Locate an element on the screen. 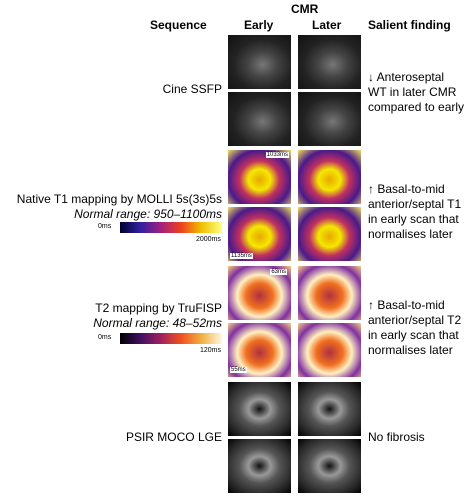 The width and height of the screenshot is (474, 499). sequence-label: Cine SSFP is located at coordinates (111, 89).